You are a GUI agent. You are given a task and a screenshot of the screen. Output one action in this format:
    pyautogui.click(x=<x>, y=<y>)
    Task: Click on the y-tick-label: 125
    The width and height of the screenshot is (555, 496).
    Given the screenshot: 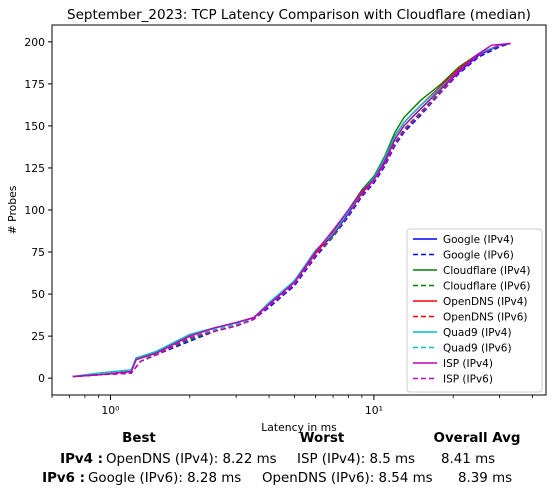 What is the action you would take?
    pyautogui.click(x=34, y=168)
    